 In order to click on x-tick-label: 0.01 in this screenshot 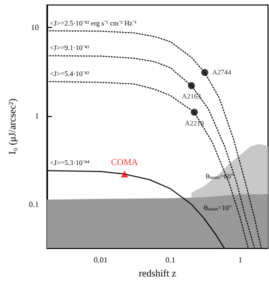, I will do `click(101, 260)`.